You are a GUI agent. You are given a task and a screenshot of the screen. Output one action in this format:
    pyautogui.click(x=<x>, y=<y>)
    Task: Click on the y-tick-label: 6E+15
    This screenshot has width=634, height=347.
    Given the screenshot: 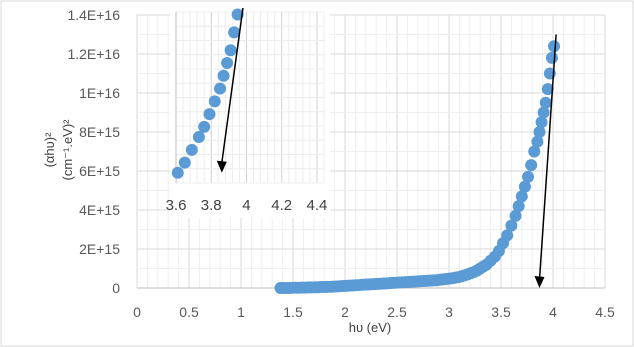 What is the action you would take?
    pyautogui.click(x=99, y=171)
    